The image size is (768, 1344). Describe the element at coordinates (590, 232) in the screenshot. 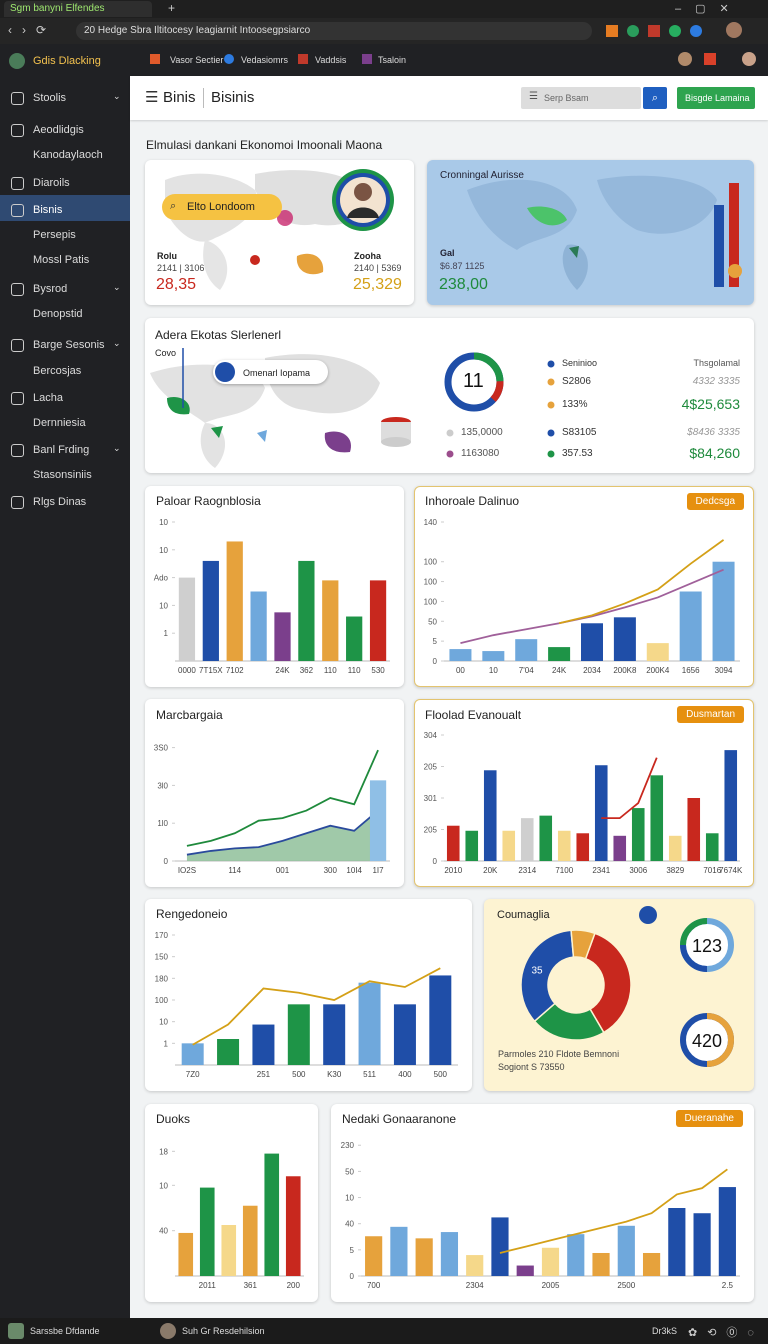

I see `map-card: Cronningal Aurisse Gal $6.87 1125 238,00` at that location.